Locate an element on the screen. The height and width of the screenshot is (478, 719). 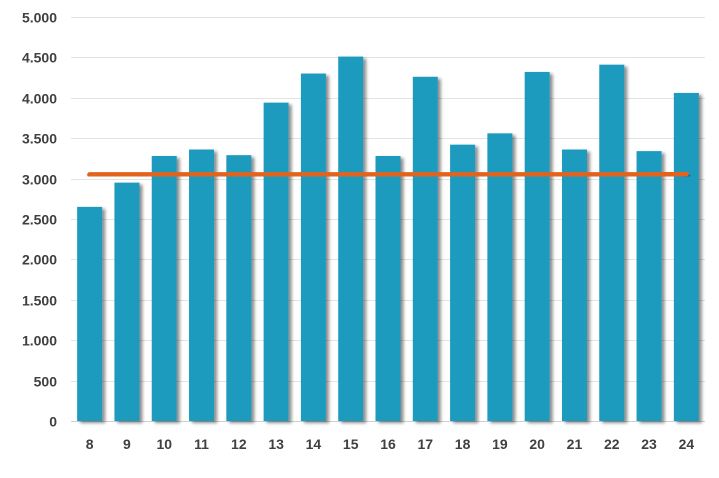
average-line-group is located at coordinates (388, 174).